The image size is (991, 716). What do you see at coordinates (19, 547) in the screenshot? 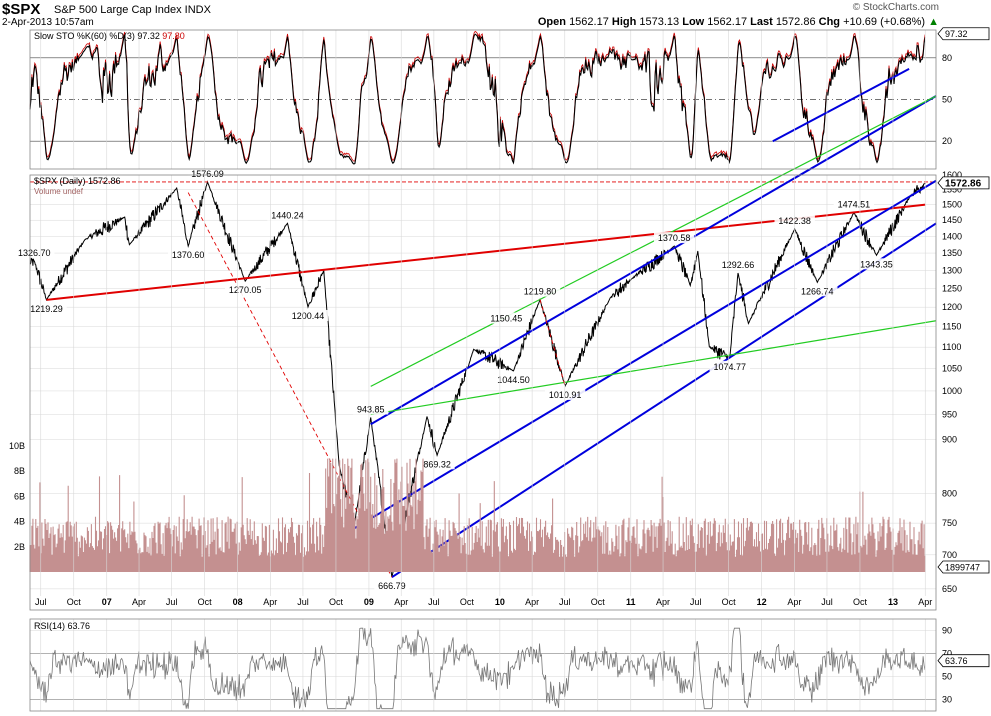
I see `volume-tick-label: 2B` at bounding box center [19, 547].